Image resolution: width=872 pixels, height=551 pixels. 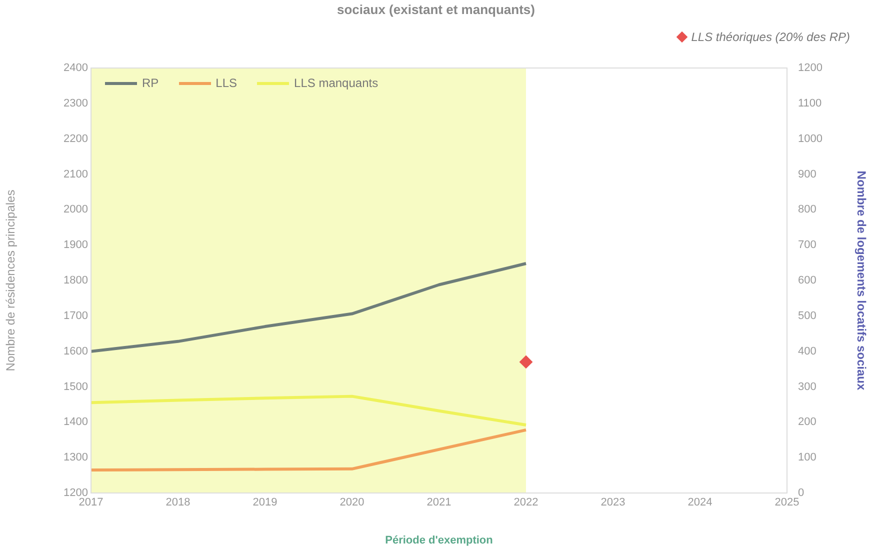 What do you see at coordinates (861, 280) in the screenshot?
I see `y2-axis-title: Nombre de logements locatifs sociaux` at bounding box center [861, 280].